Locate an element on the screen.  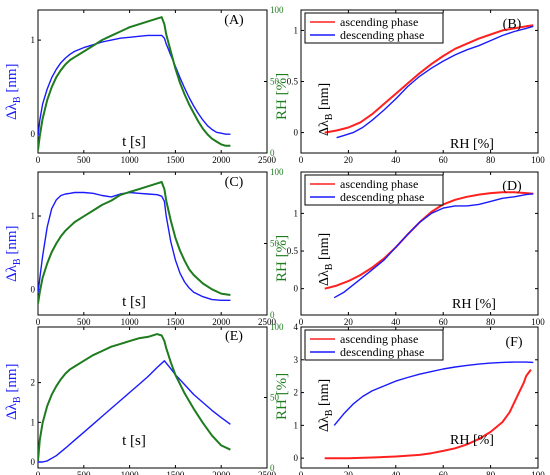
panel-letter: (D) is located at coordinates (512, 186).